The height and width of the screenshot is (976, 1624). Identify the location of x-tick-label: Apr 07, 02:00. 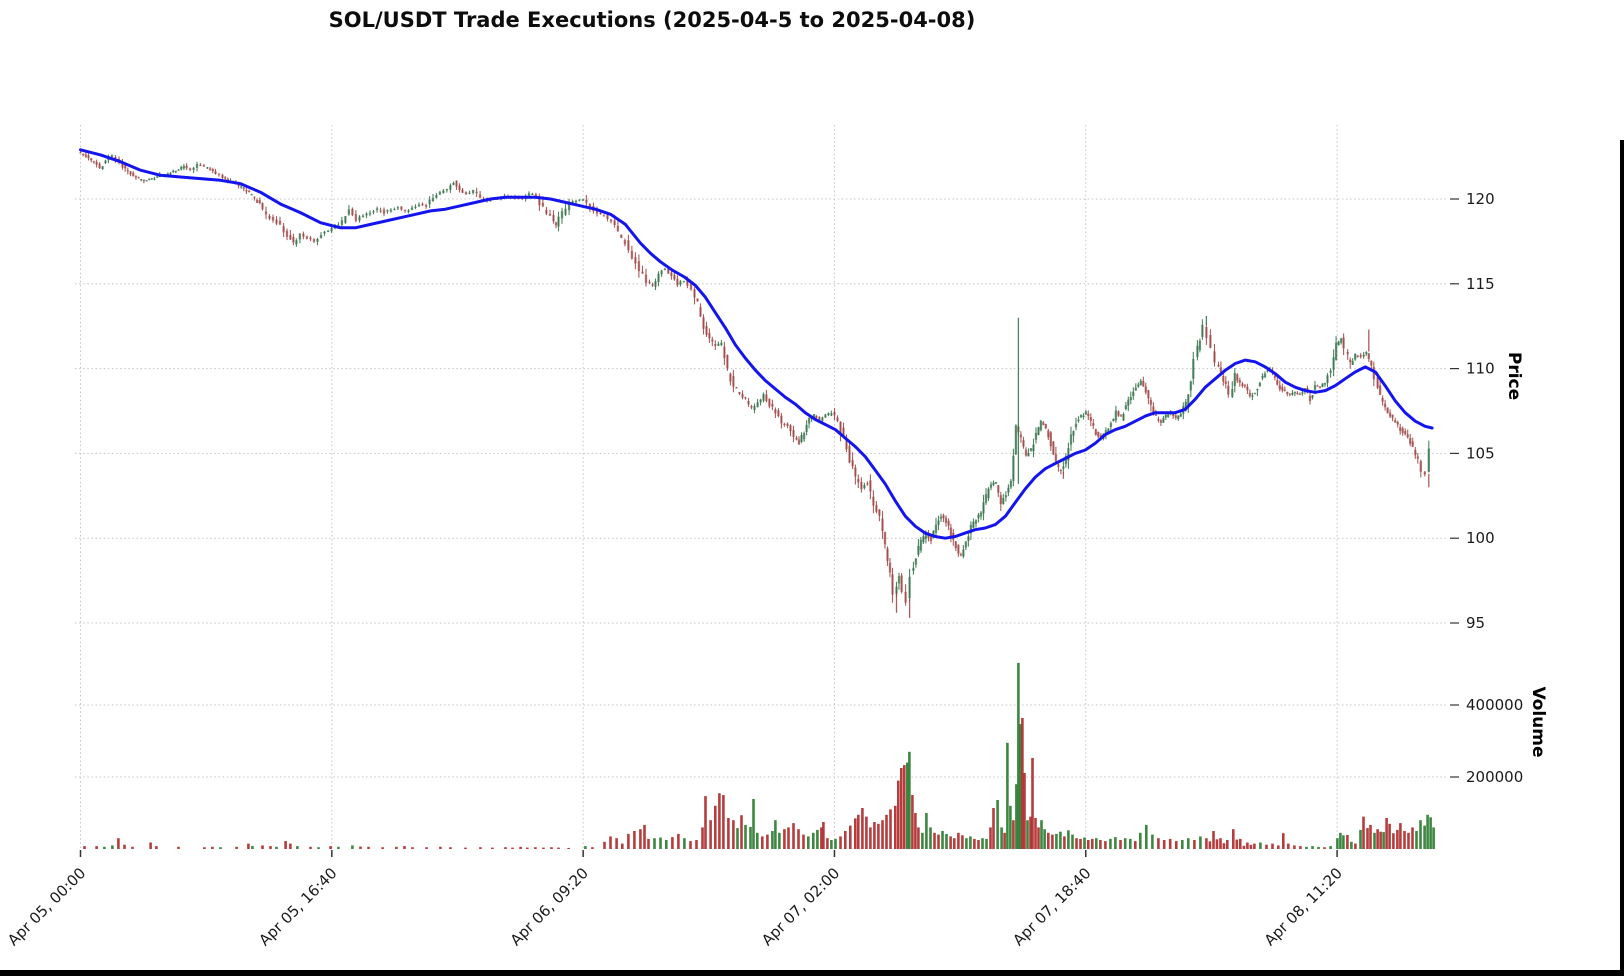
(800, 906).